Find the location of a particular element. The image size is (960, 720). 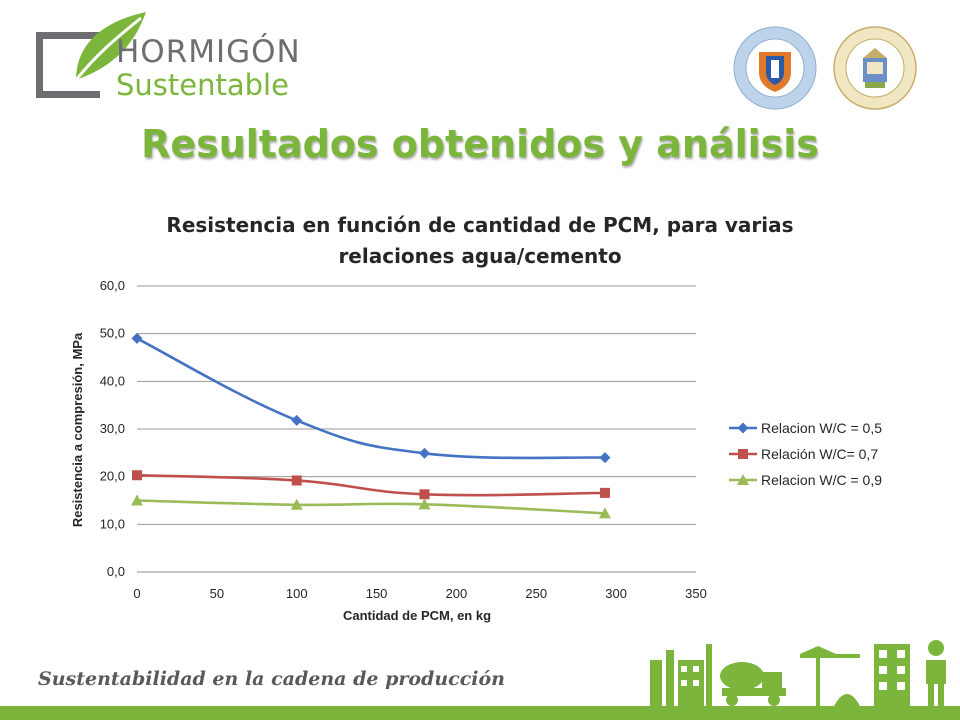

y-tick-label: 40,0 is located at coordinates (112, 380).